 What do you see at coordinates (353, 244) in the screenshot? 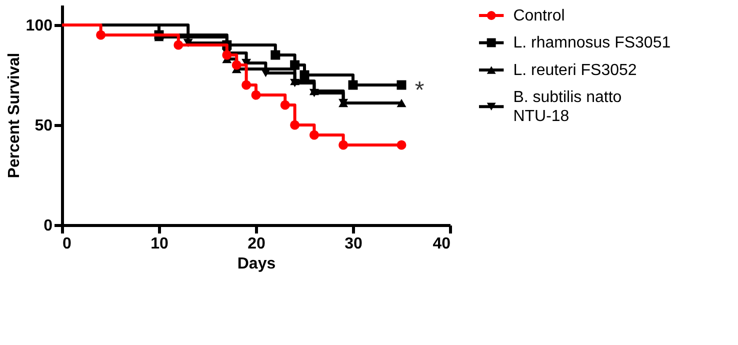
I see `x-tick-label: 30` at bounding box center [353, 244].